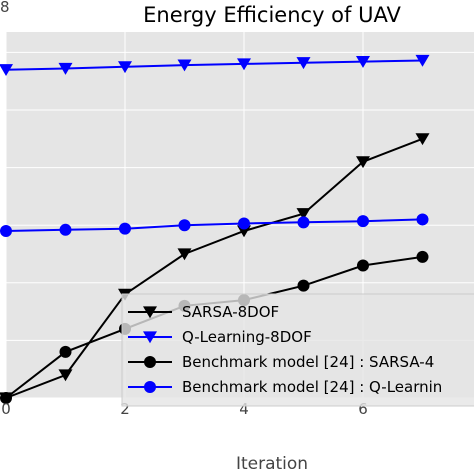 The height and width of the screenshot is (474, 474). Describe the element at coordinates (244, 409) in the screenshot. I see `x-tick-label: 4` at that location.